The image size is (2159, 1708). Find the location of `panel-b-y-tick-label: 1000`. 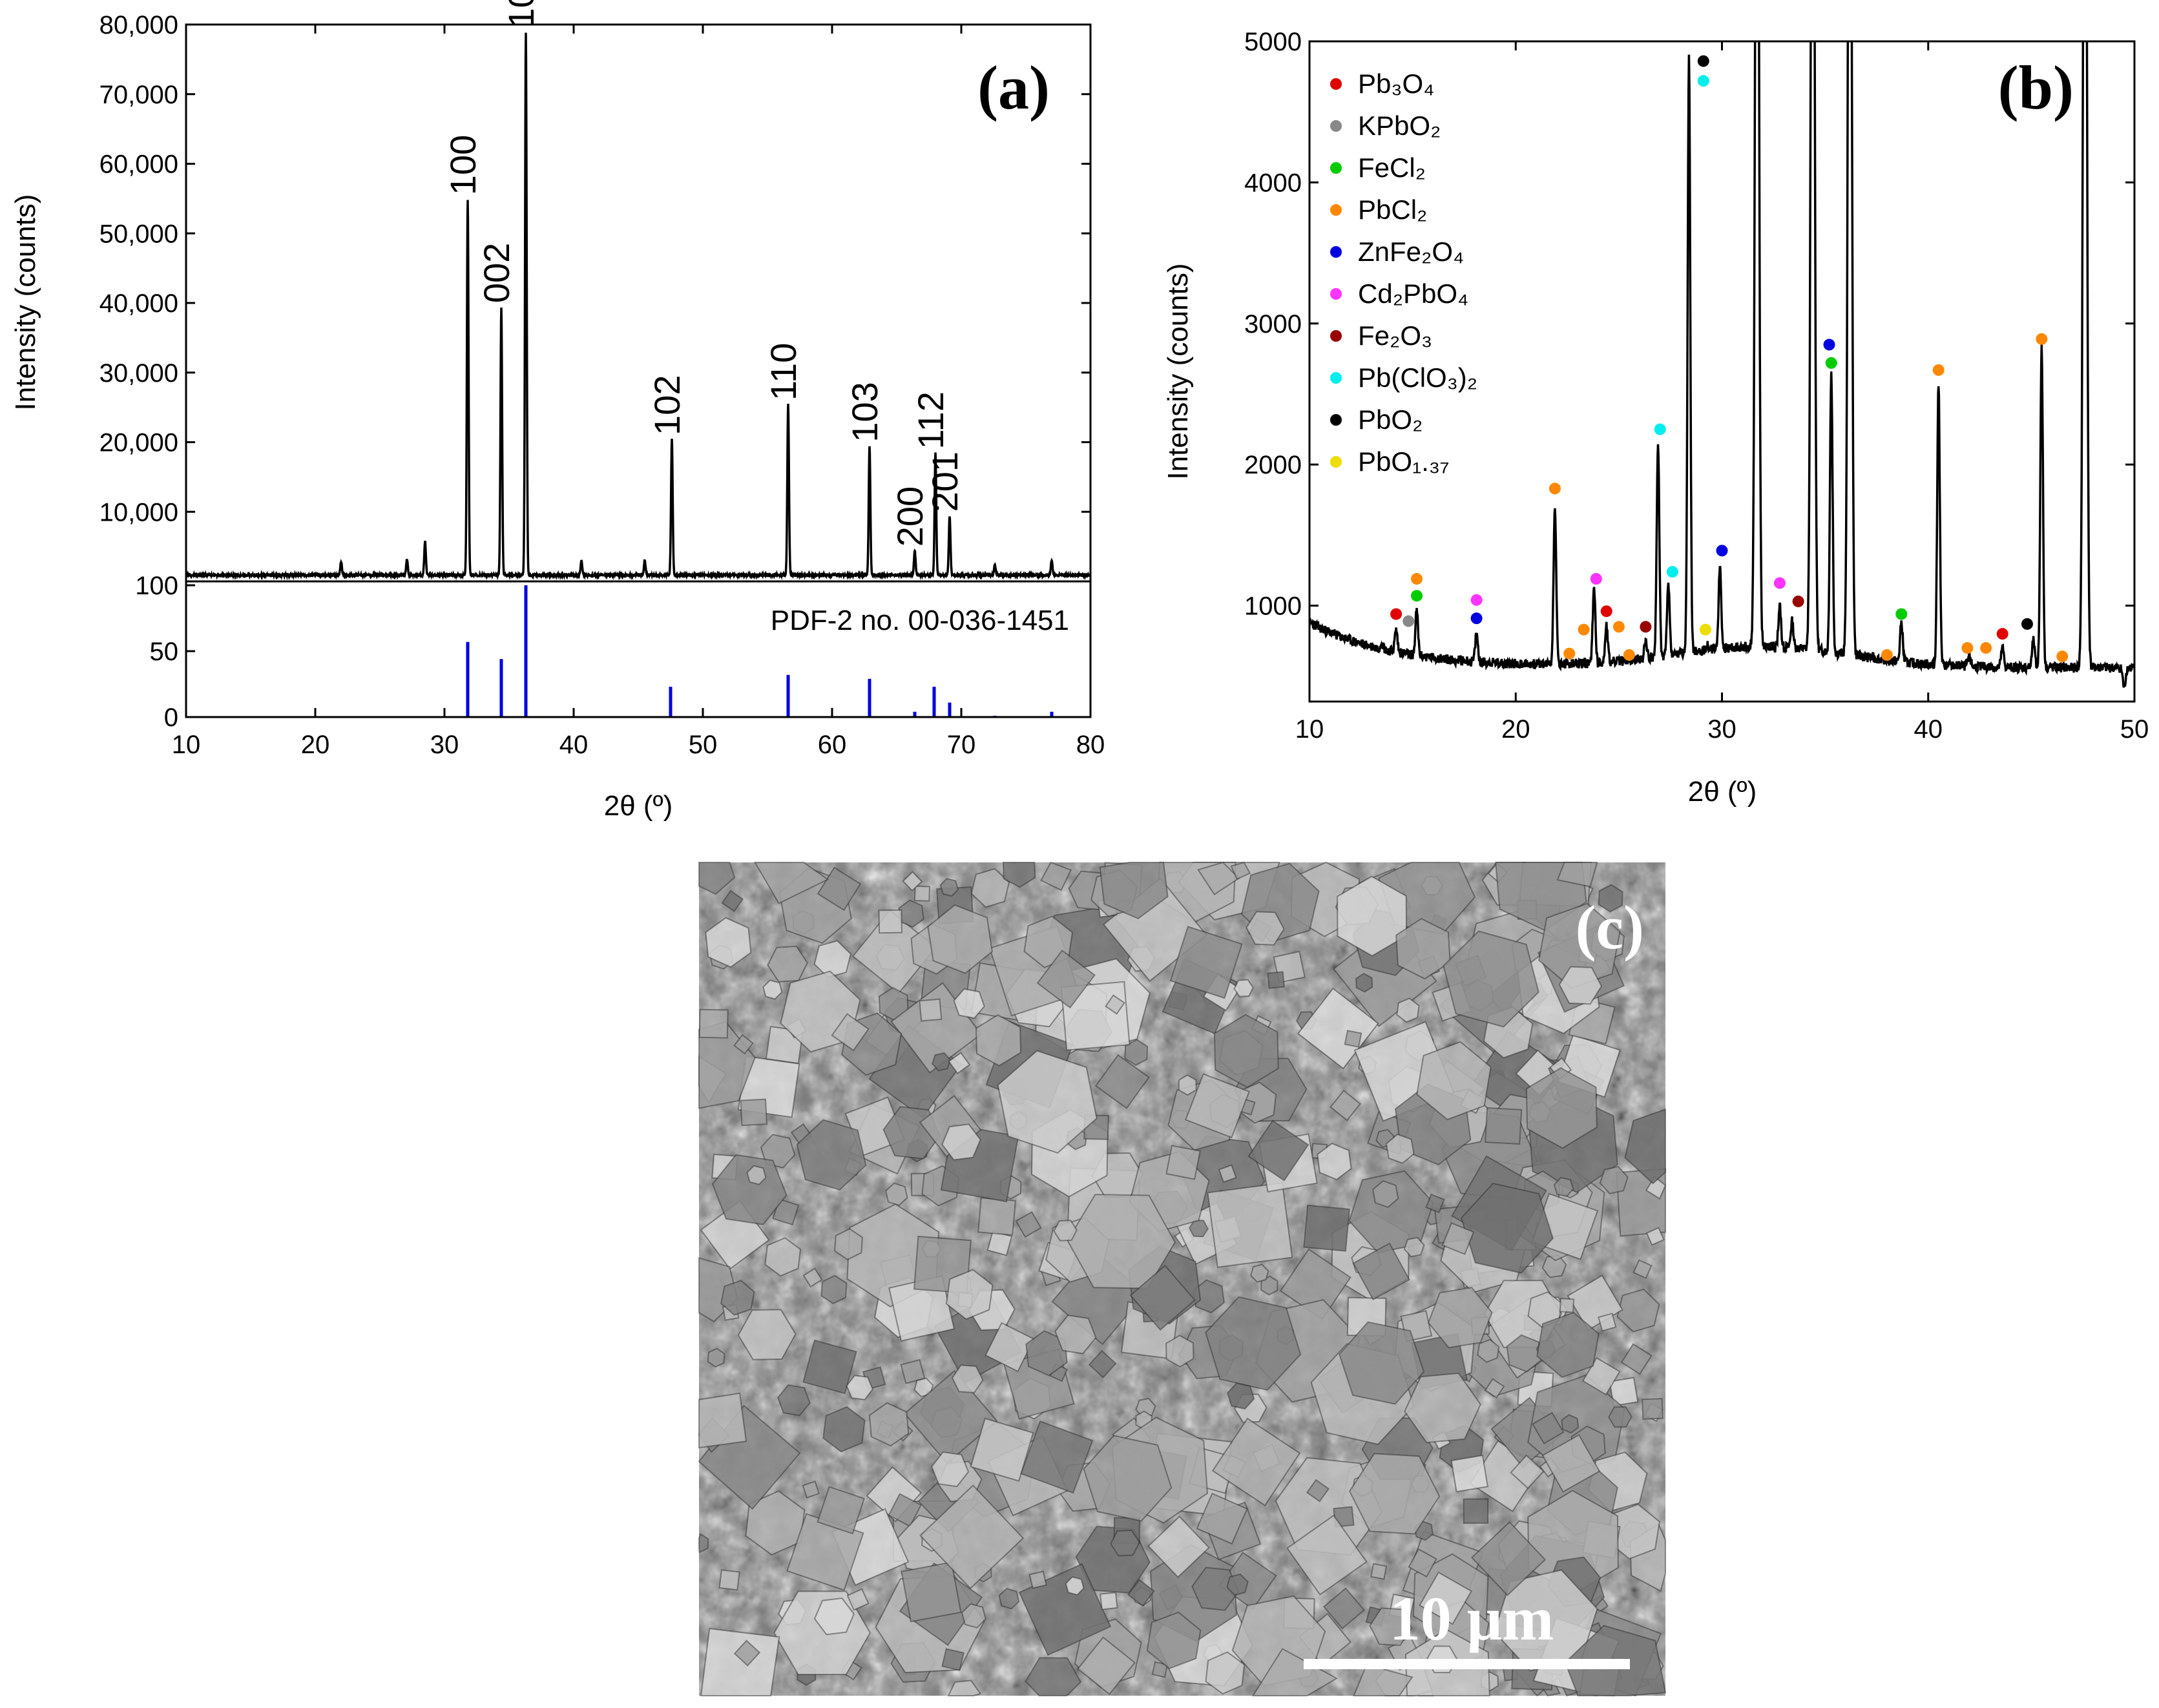

panel-b-y-tick-label: 1000 is located at coordinates (1273, 606).